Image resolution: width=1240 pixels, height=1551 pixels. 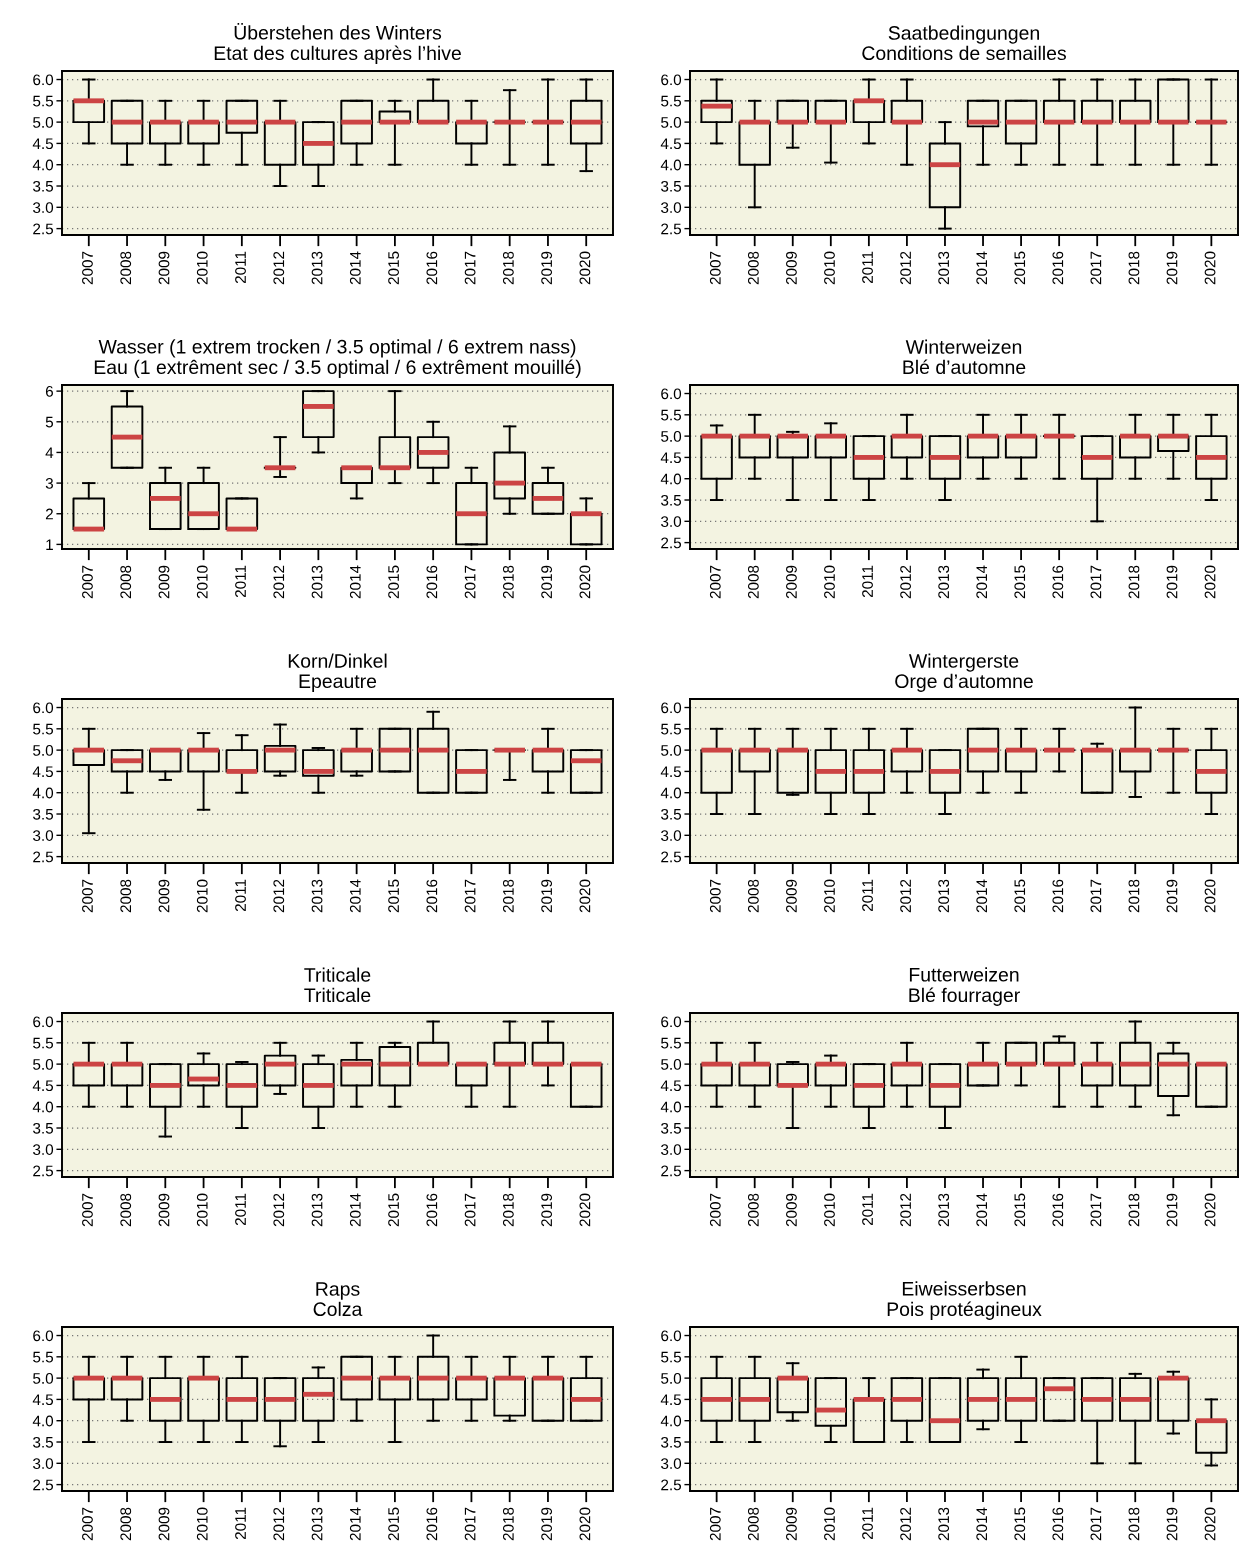 I want to click on y-tick-label: 1, so click(x=49, y=544).